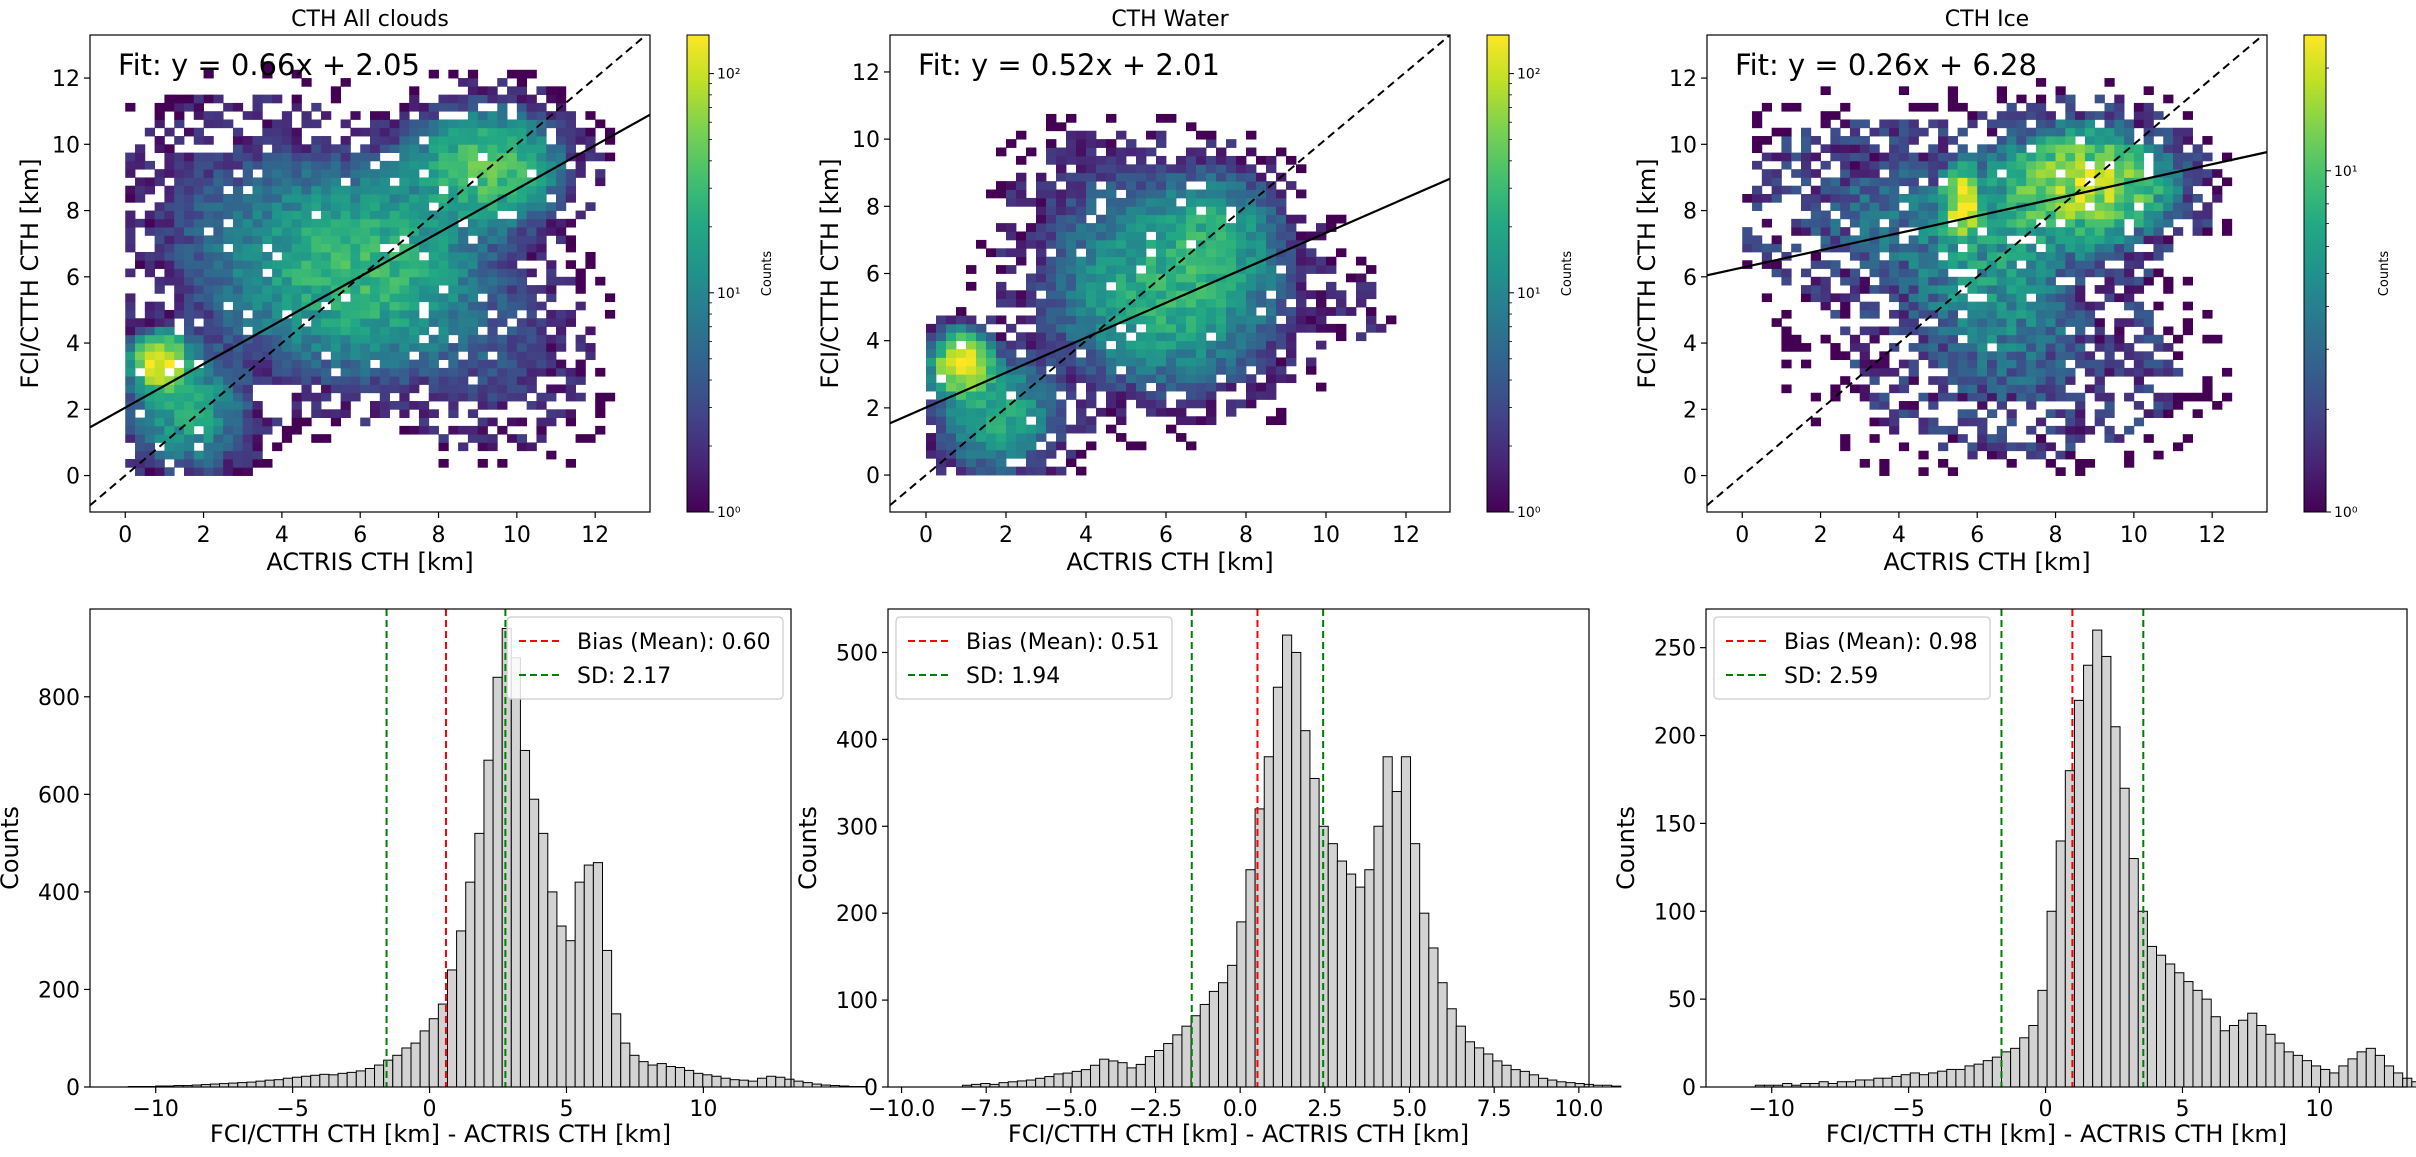  What do you see at coordinates (1987, 277) in the screenshot?
I see `heatmap-cells` at bounding box center [1987, 277].